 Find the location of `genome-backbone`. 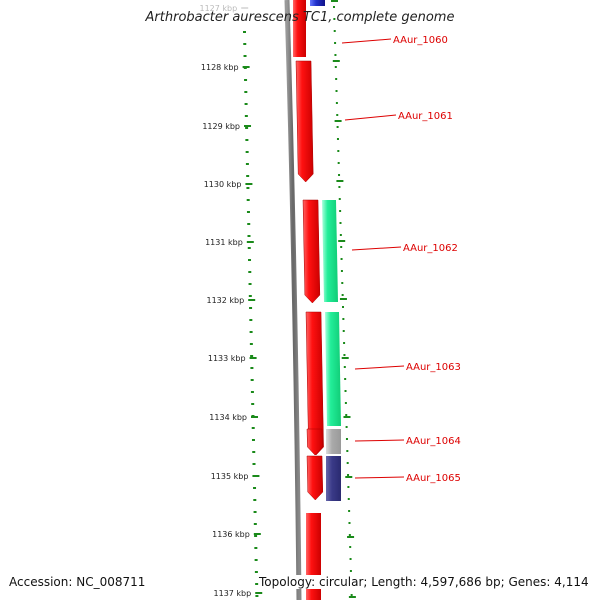

genome-backbone is located at coordinates (293, 300).